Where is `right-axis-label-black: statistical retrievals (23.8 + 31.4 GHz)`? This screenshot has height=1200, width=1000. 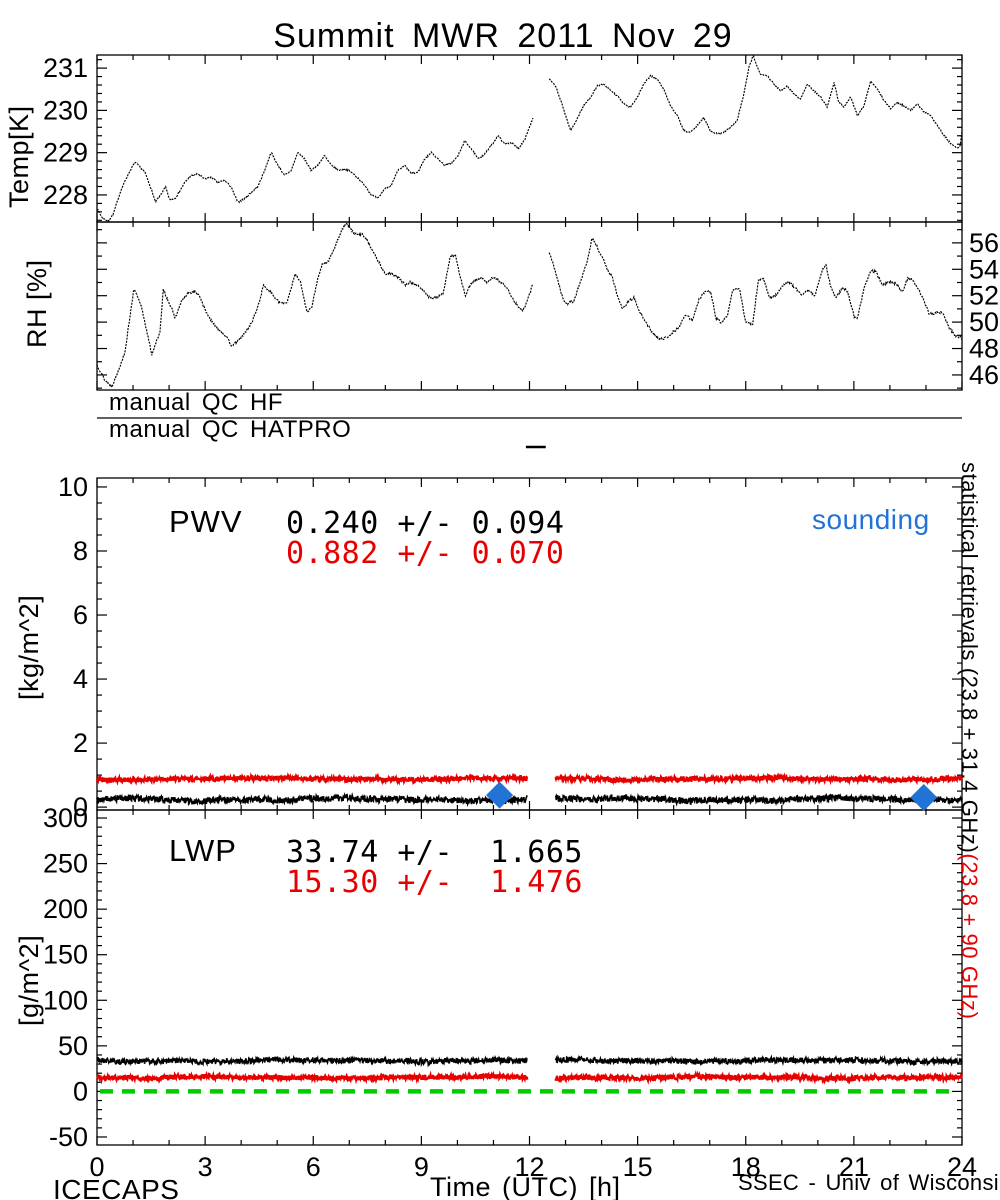
right-axis-label-black: statistical retrievals (23.8 + 31.4 GHz) is located at coordinates (969, 658).